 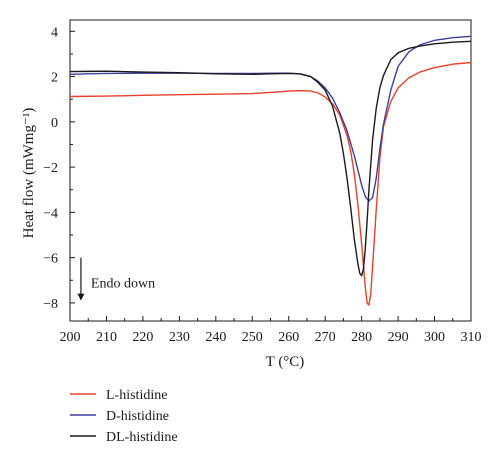 What do you see at coordinates (325, 337) in the screenshot?
I see `x-tick-label: 270` at bounding box center [325, 337].